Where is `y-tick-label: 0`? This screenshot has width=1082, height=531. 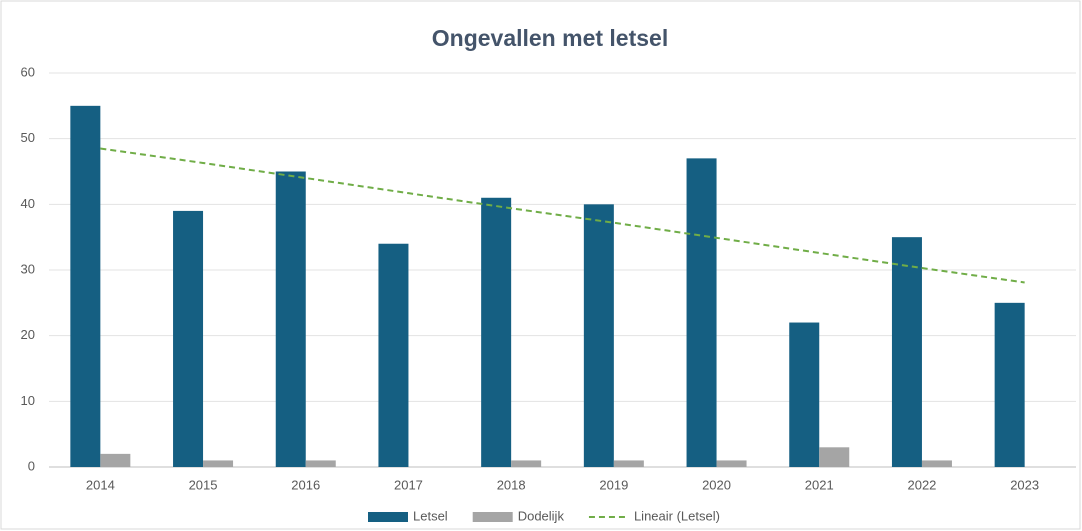 y-tick-label: 0 is located at coordinates (31, 465).